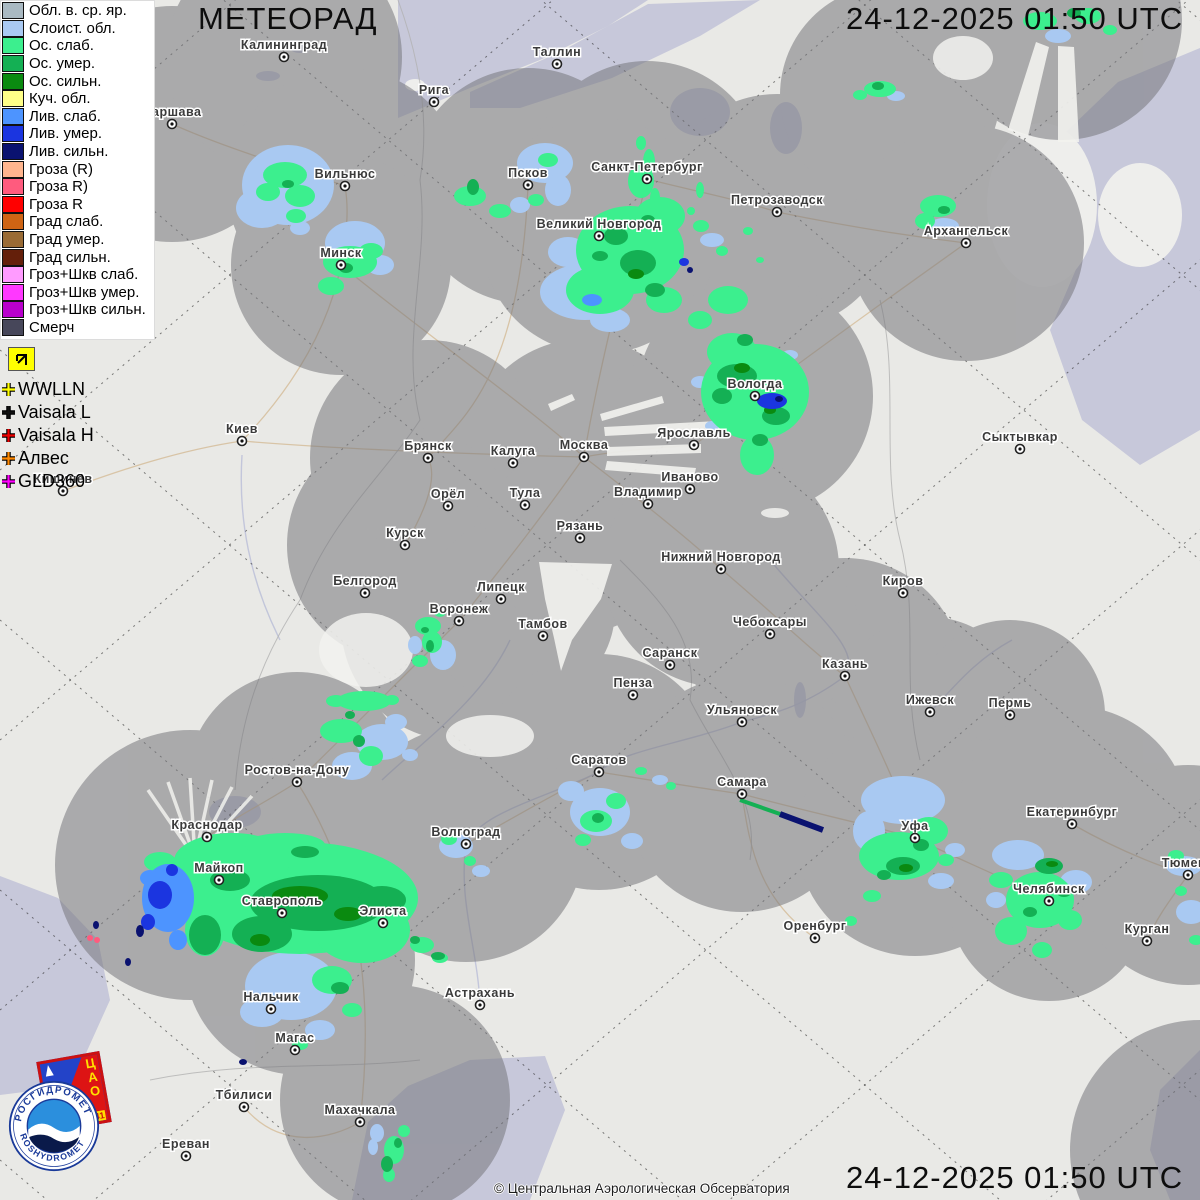 Image resolution: width=1200 pixels, height=1200 pixels. What do you see at coordinates (648, 492) in the screenshot?
I see `city-label: Владимир` at bounding box center [648, 492].